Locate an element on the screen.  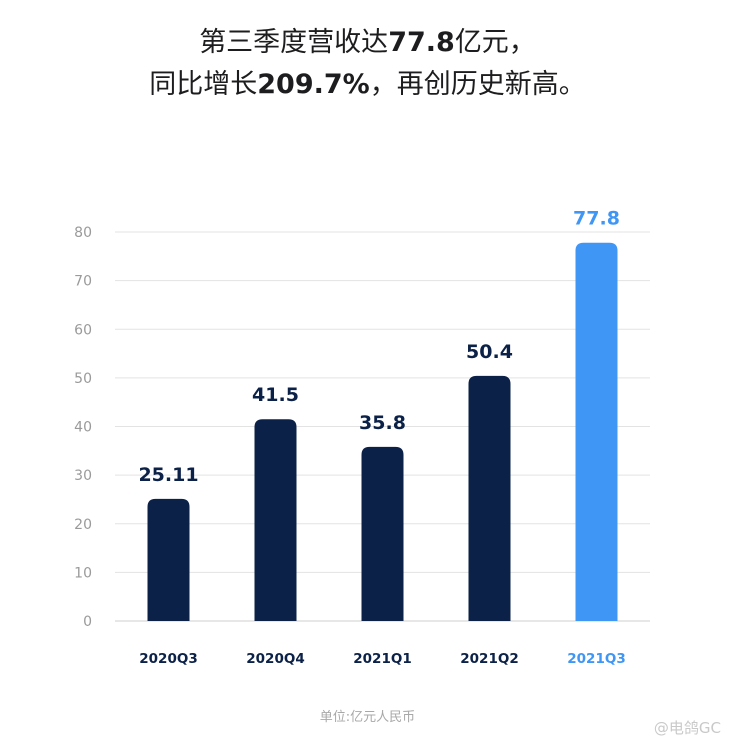
y-tick-label: 70 is located at coordinates (83, 282).